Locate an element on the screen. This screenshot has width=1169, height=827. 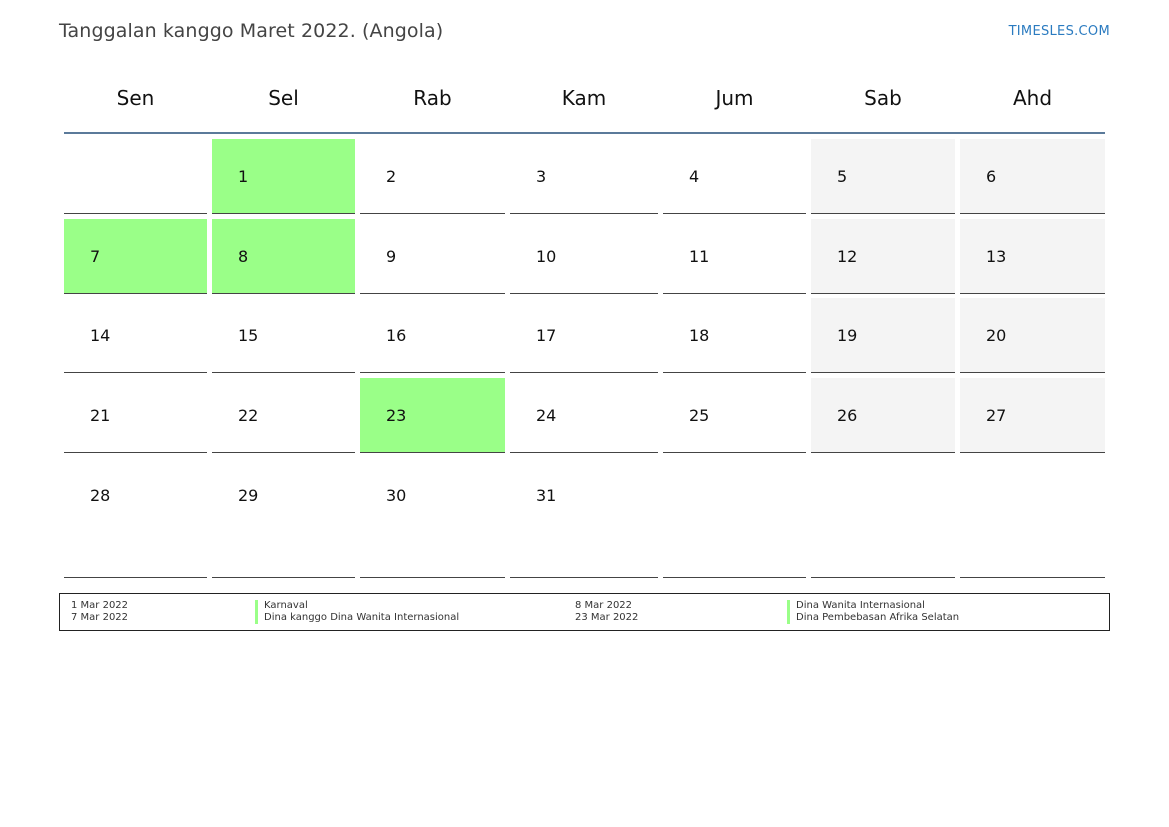
day-cell: 16 is located at coordinates (432, 335).